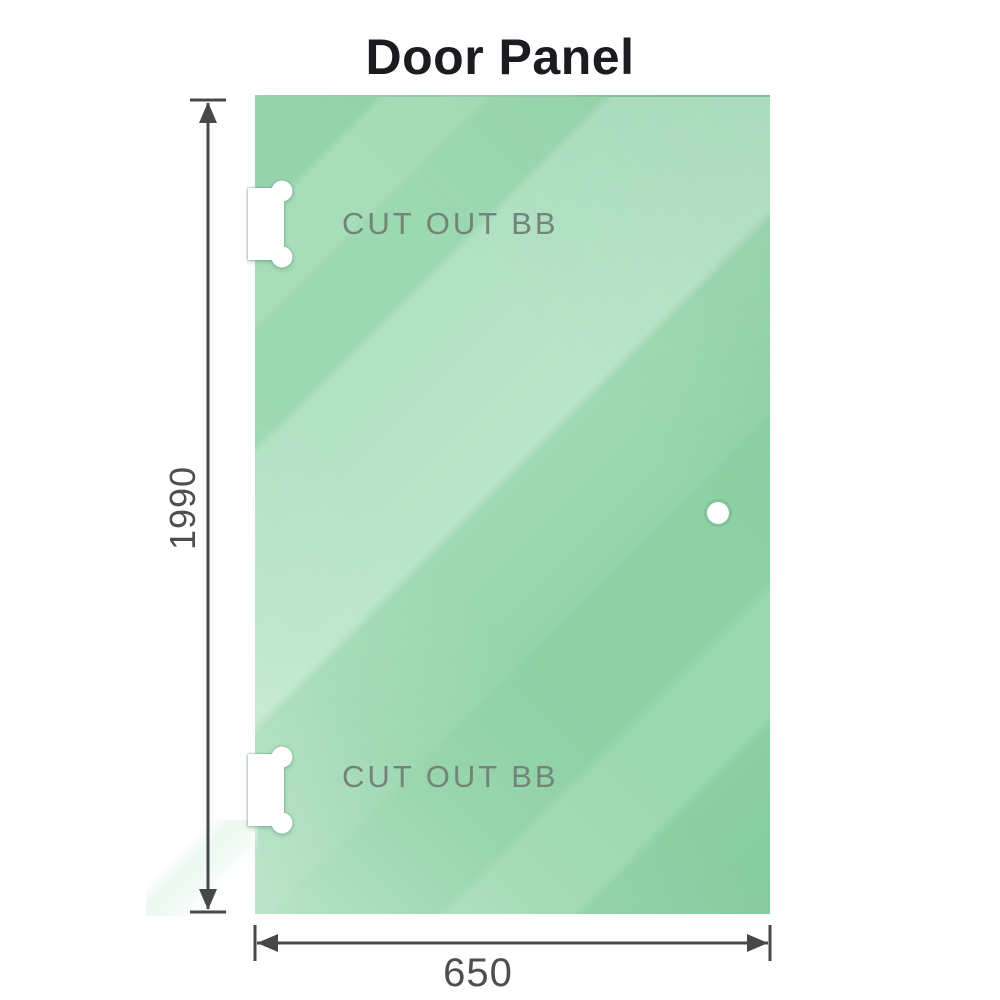 This screenshot has width=1000, height=1000. What do you see at coordinates (182, 508) in the screenshot?
I see `height-dimension-value: 1990` at bounding box center [182, 508].